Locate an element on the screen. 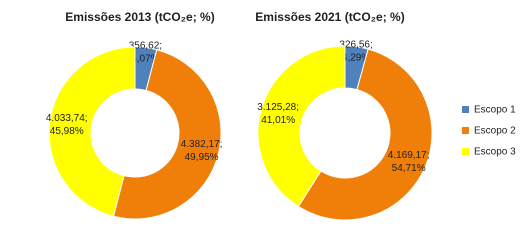  data-label: 4.033,74; is located at coordinates (67, 118).